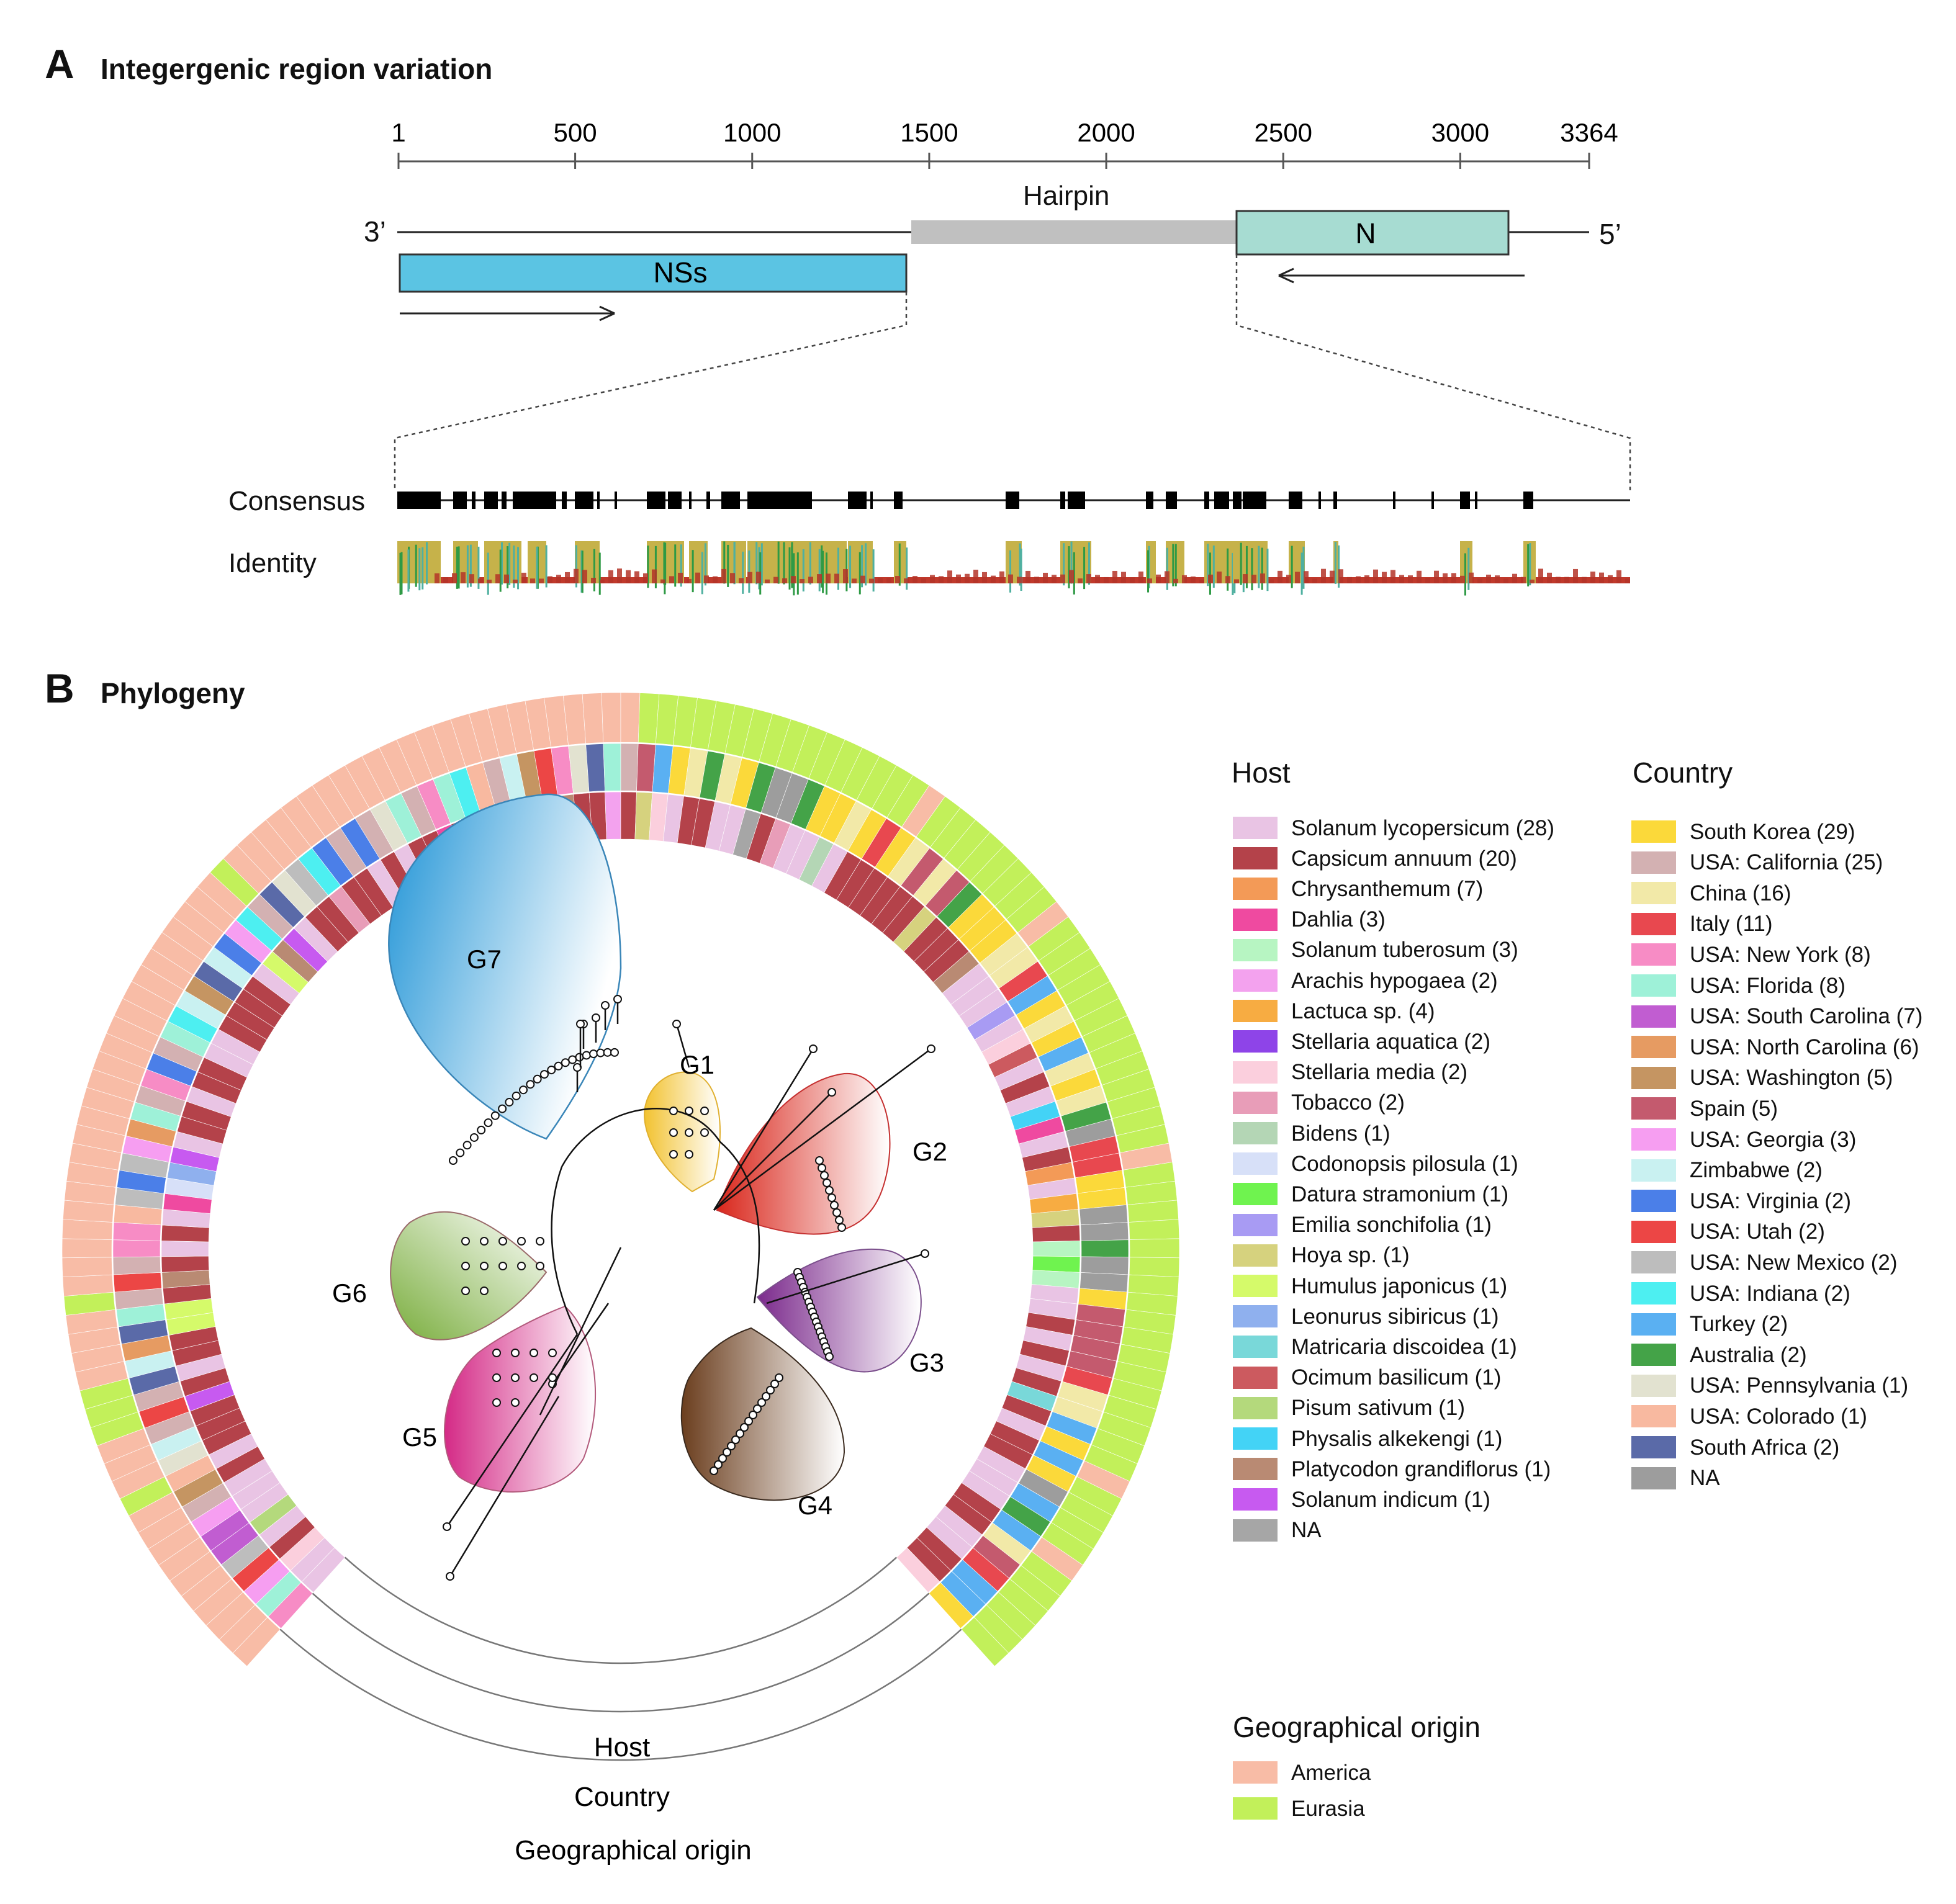  Describe the element at coordinates (965, 501) in the screenshot. I see `consensus-blocks` at that location.